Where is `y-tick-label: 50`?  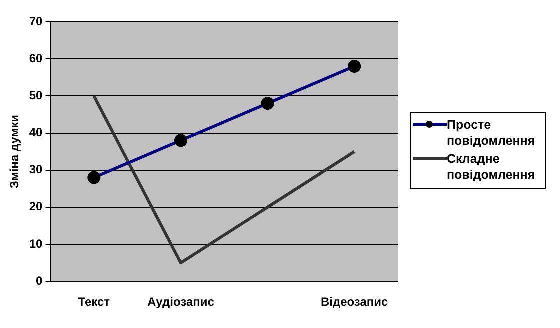 y-tick-label: 50 is located at coordinates (36, 95).